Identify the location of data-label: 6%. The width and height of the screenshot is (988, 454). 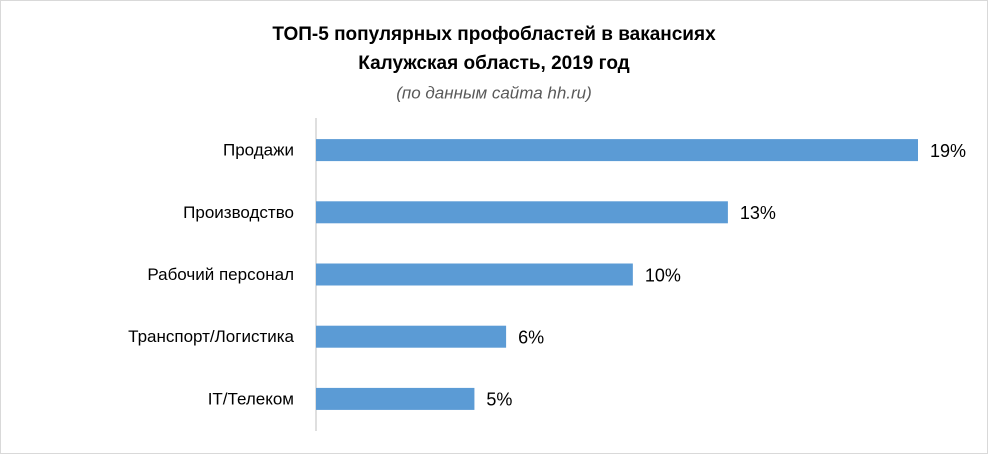
(531, 337).